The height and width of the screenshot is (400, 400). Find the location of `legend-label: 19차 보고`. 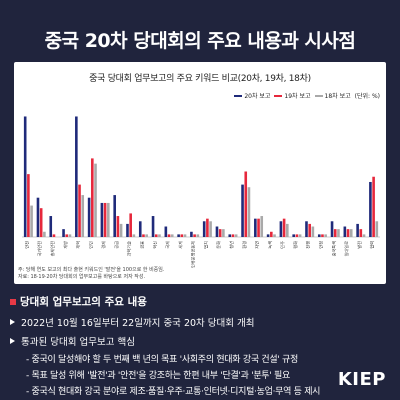

legend-label: 19차 보고 is located at coordinates (297, 96).